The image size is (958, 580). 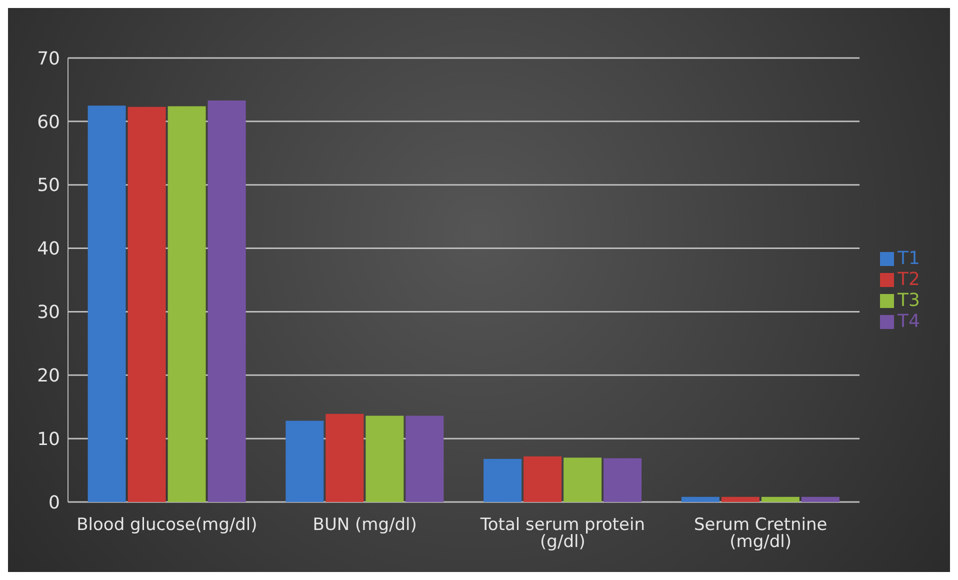 I want to click on y-tick-label: 40, so click(x=48, y=249).